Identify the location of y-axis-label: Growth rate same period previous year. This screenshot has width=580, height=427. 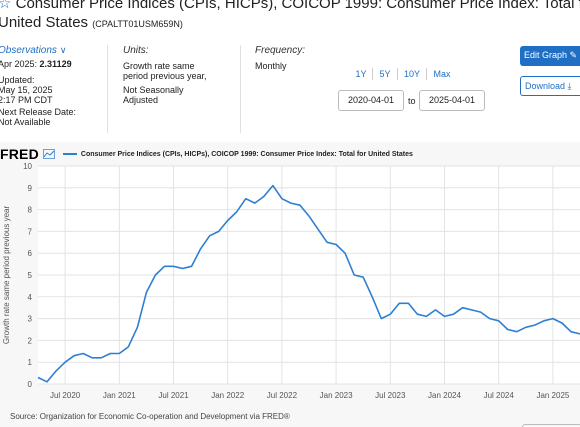
(6, 275).